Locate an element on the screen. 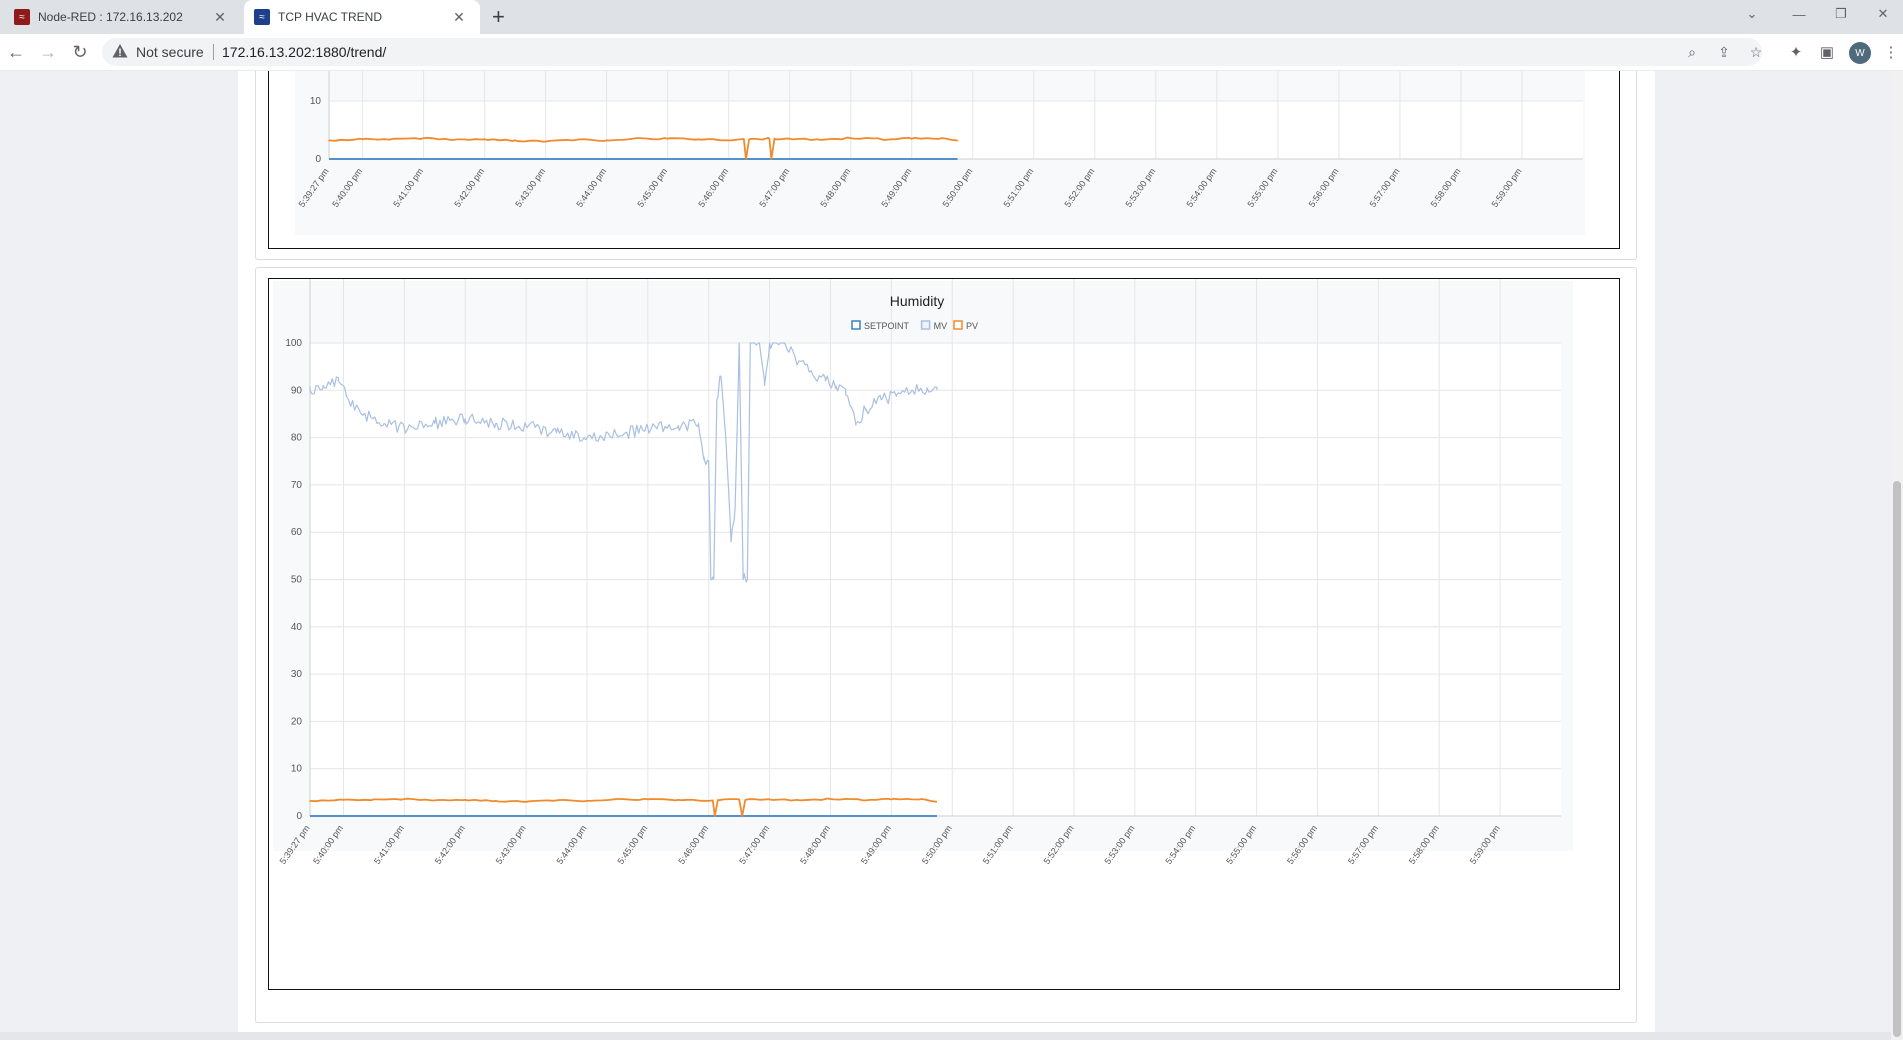 Image resolution: width=1903 pixels, height=1040 pixels. tab-title: TCP HVAC TREND is located at coordinates (330, 17).